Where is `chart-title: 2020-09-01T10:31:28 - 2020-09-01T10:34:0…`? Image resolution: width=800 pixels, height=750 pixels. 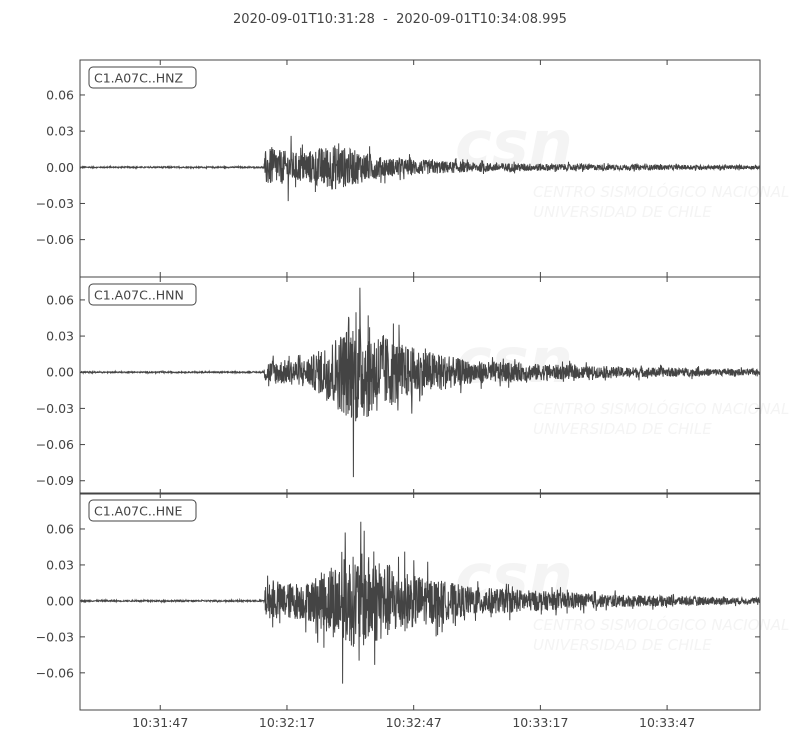 chart-title: 2020-09-01T10:31:28 - 2020-09-01T10:34:0… is located at coordinates (400, 19).